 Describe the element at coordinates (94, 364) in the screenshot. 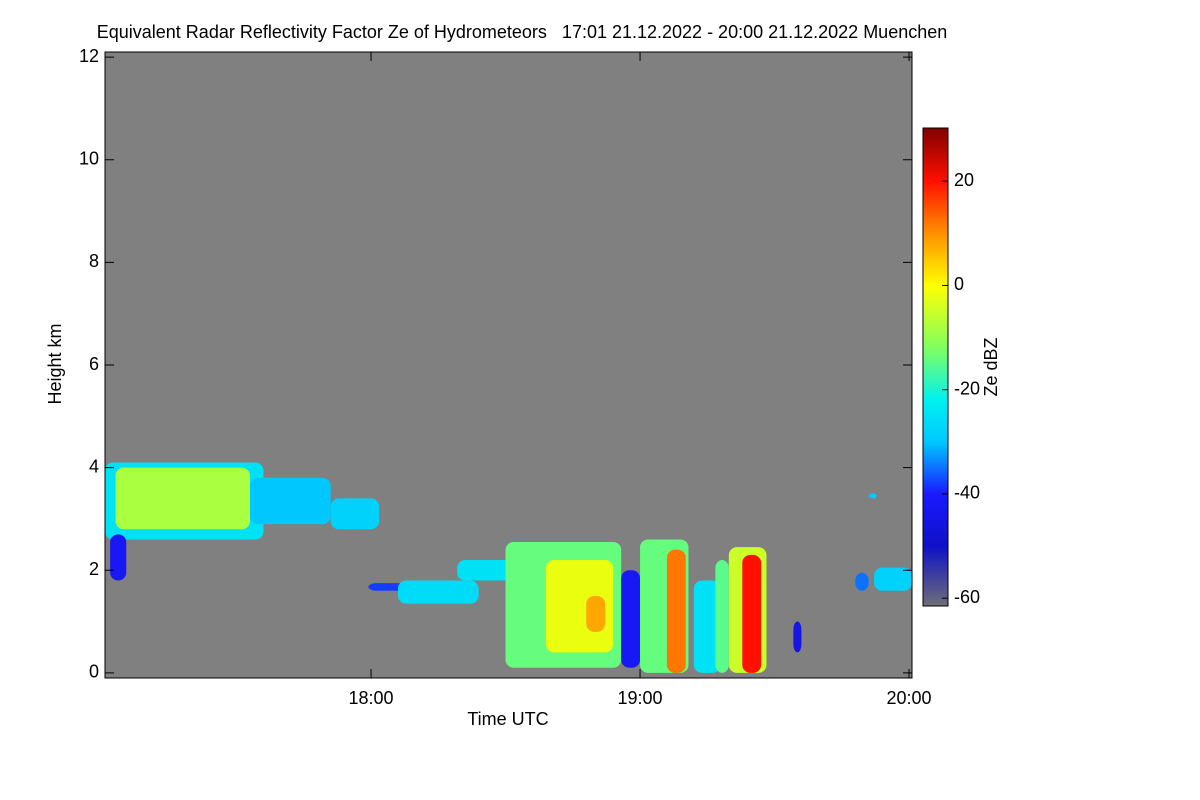

I see `y-tick-label: 6` at that location.